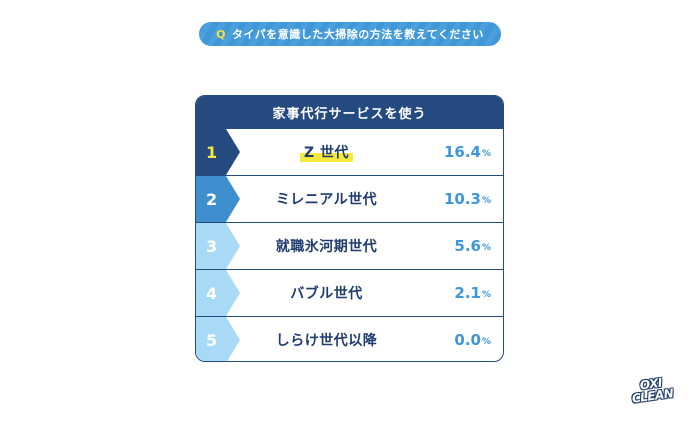 This screenshot has height=433, width=700. I want to click on ranking-row: 3 就職氷河期世代 5.6%, so click(349, 245).